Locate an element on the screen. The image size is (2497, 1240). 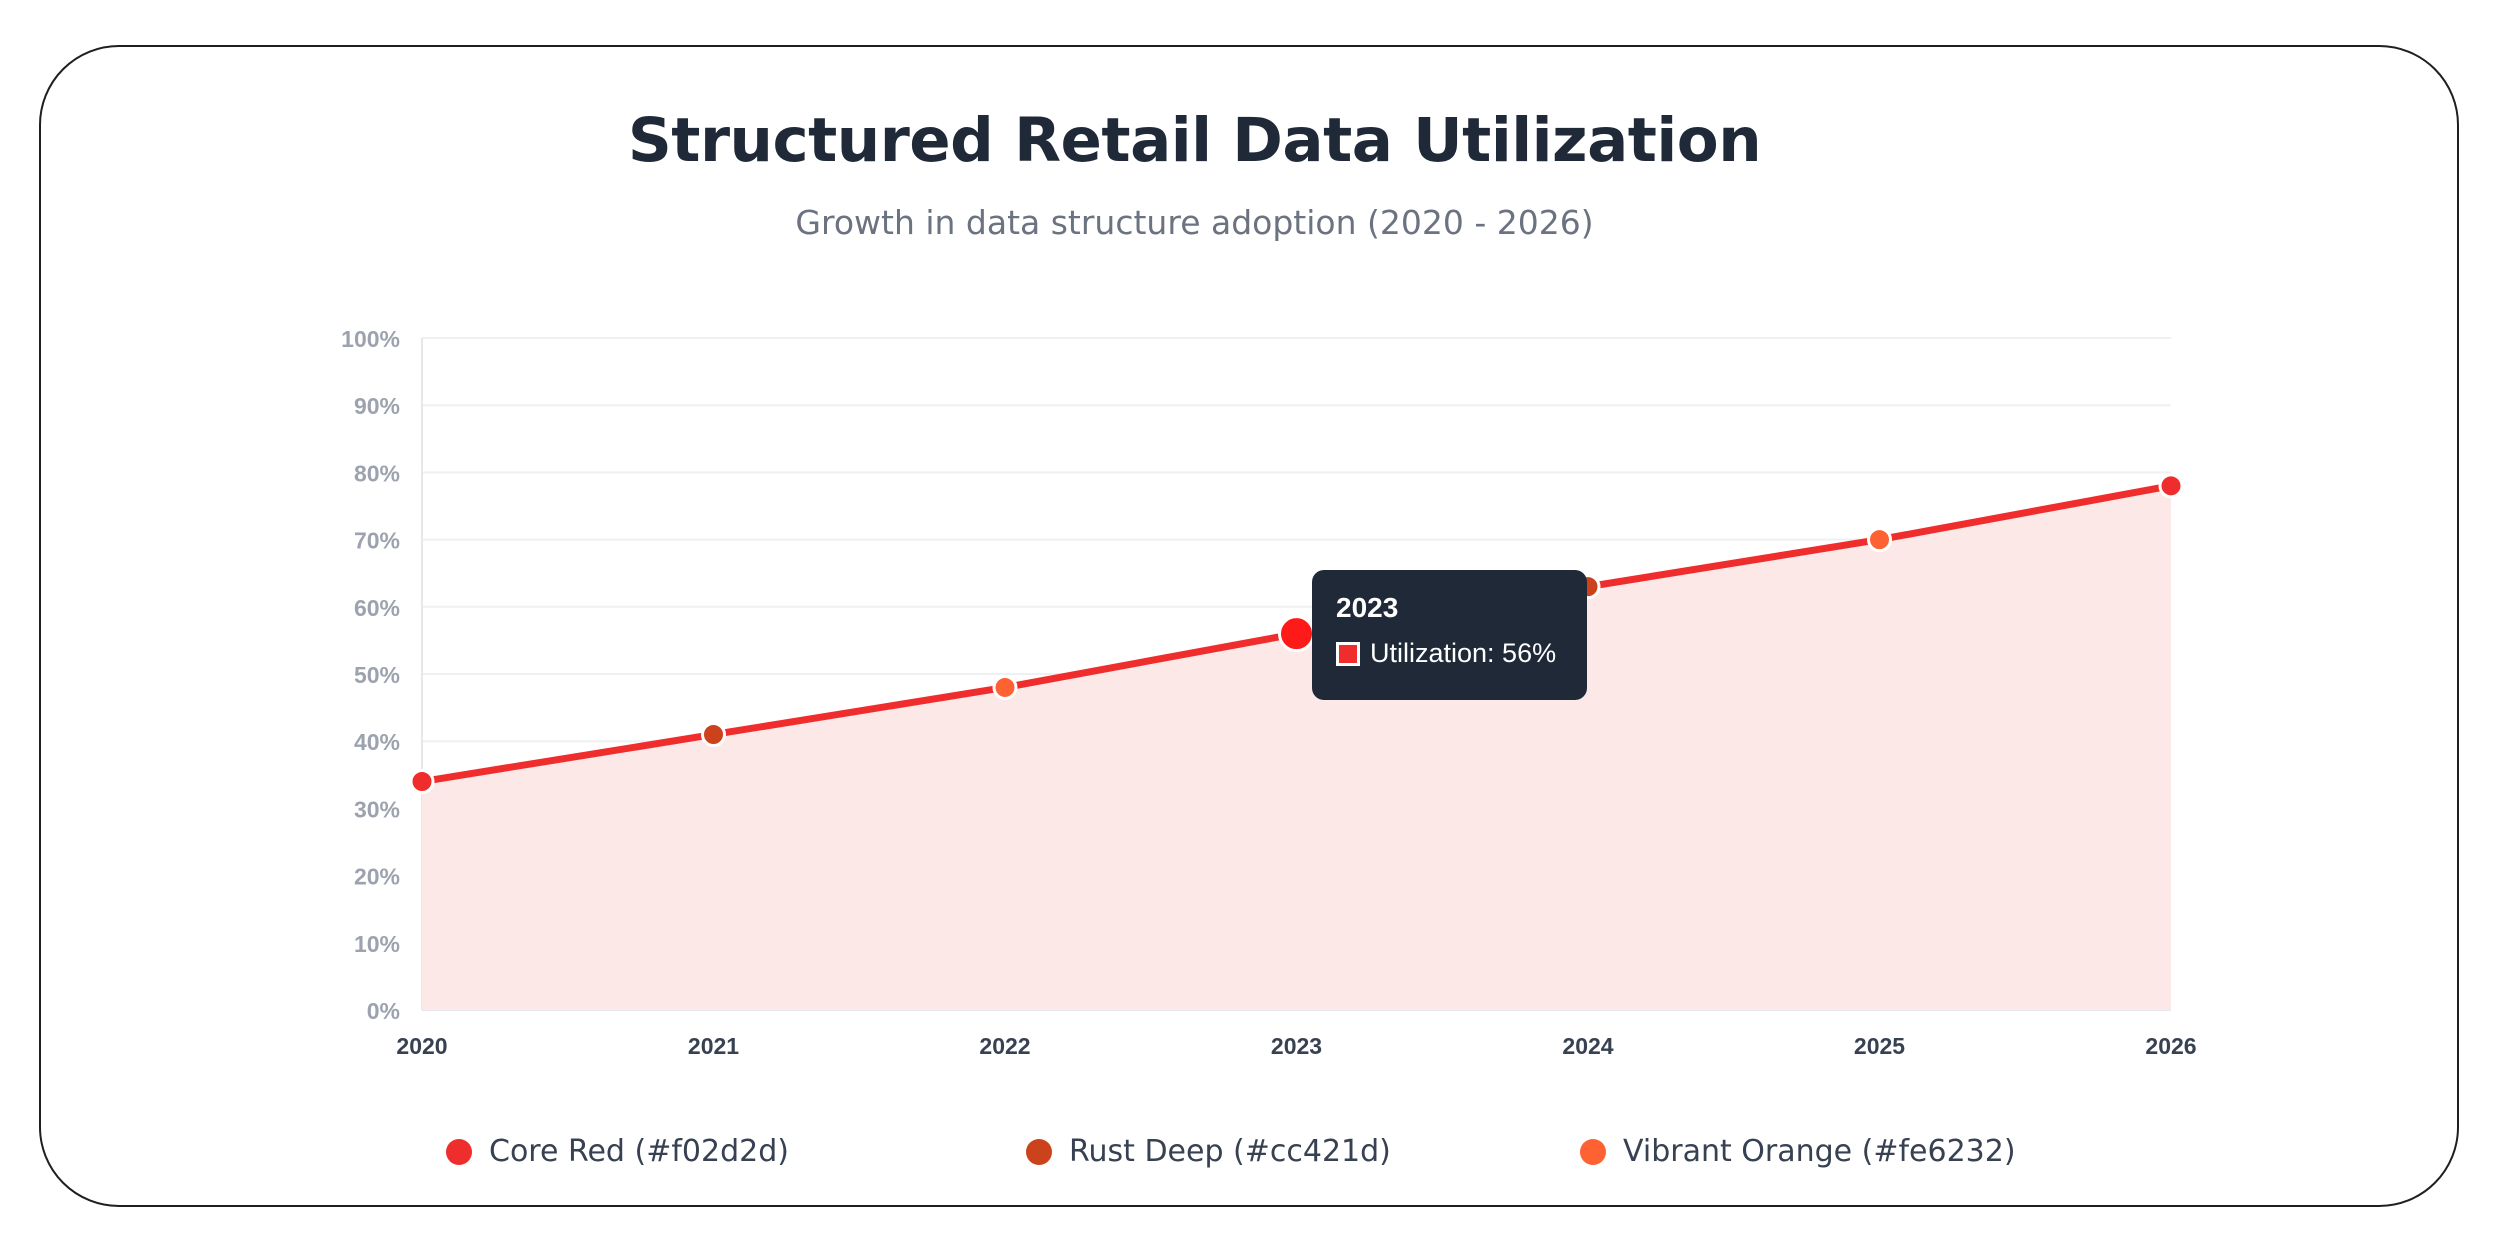
y-tick-label: 60% is located at coordinates (377, 608).